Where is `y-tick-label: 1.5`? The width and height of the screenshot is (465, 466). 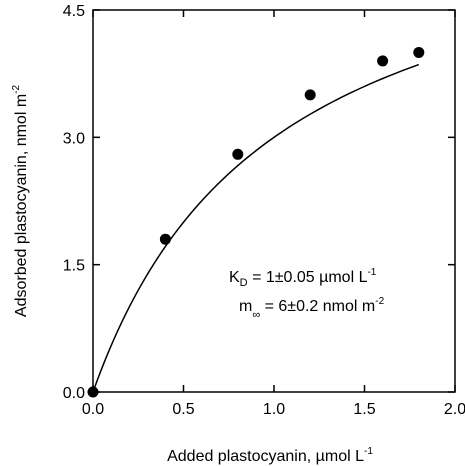 y-tick-label: 1.5 is located at coordinates (74, 266).